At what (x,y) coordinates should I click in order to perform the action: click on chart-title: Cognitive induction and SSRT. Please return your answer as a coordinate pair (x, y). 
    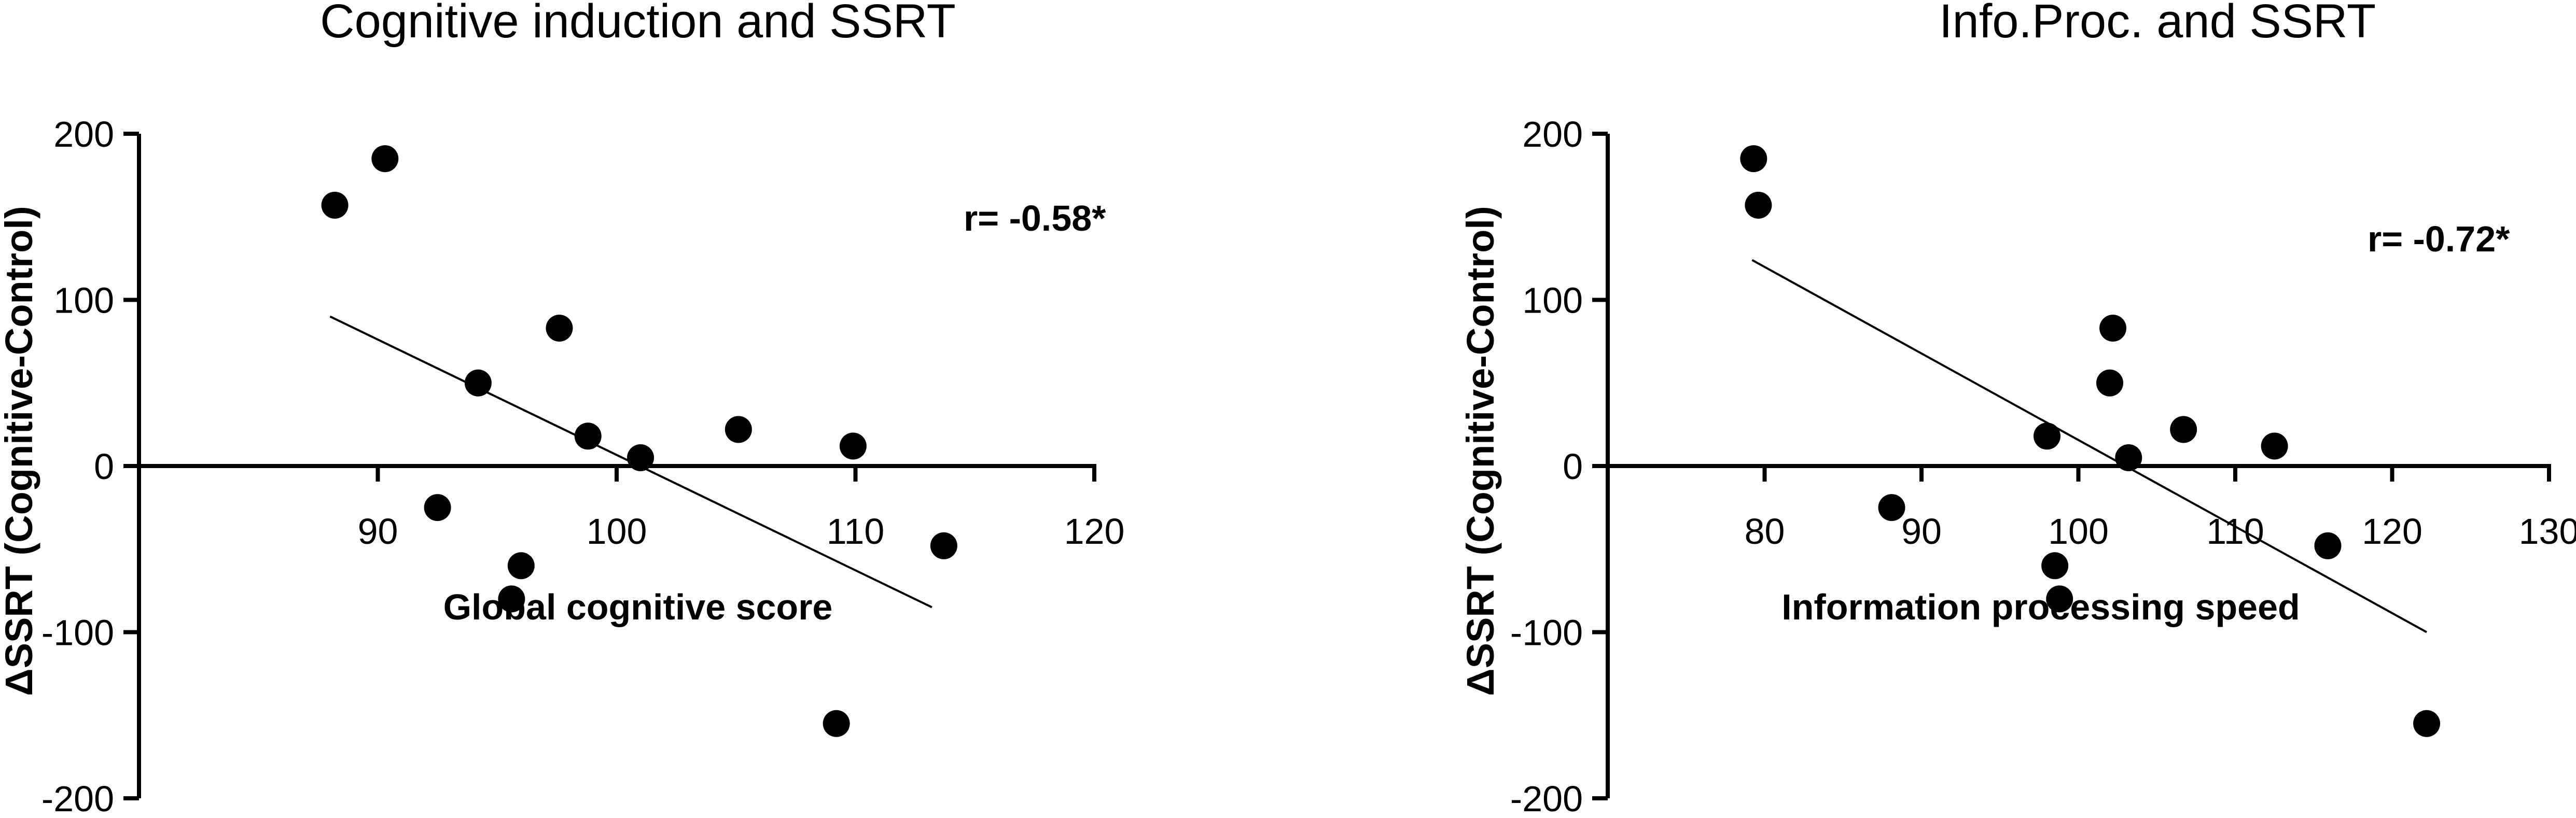
    Looking at the image, I should click on (638, 24).